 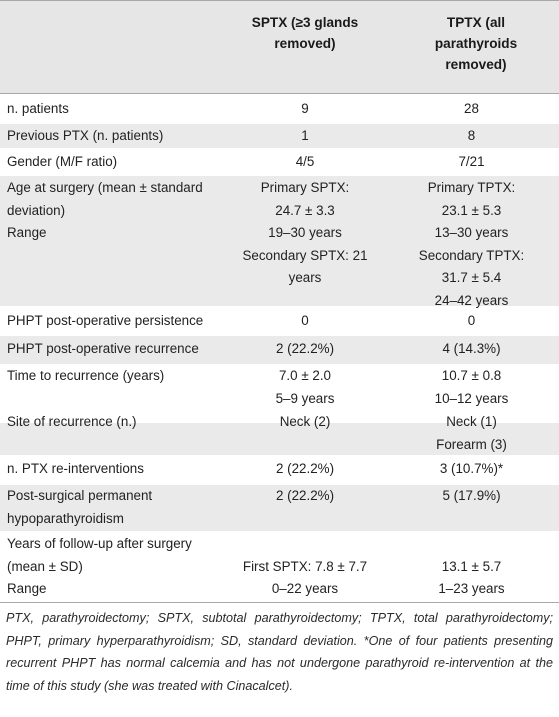 I want to click on row-label: PHPT post-operative recurrence, so click(x=103, y=348).